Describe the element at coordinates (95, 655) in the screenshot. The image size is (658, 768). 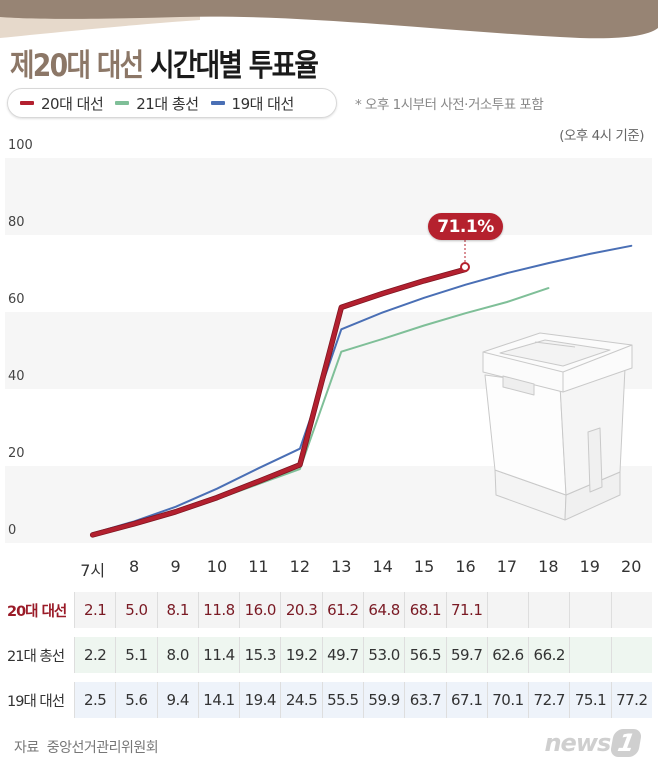
I see `table-cell: 2.2` at that location.